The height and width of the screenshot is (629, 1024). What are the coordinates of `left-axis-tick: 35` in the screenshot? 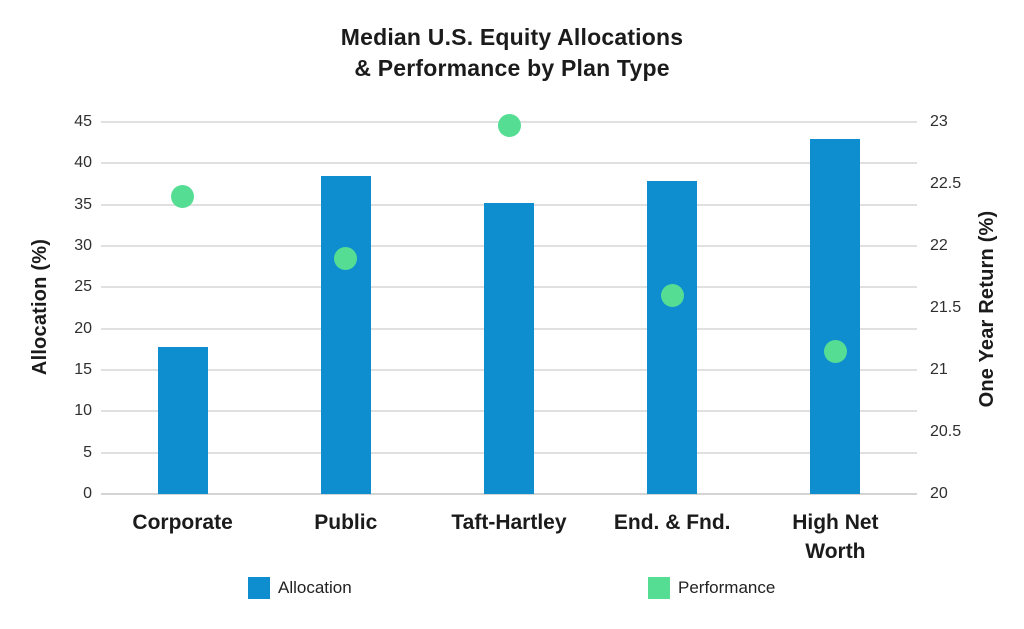 It's located at (83, 204).